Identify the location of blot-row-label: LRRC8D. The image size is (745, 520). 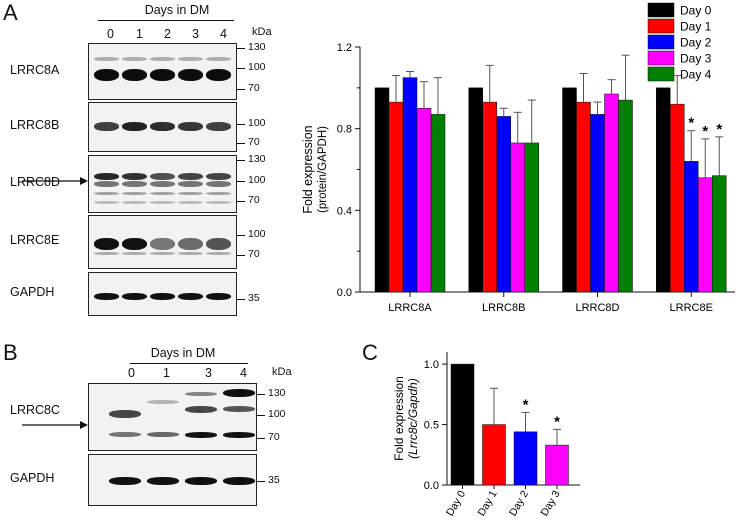
(35, 182).